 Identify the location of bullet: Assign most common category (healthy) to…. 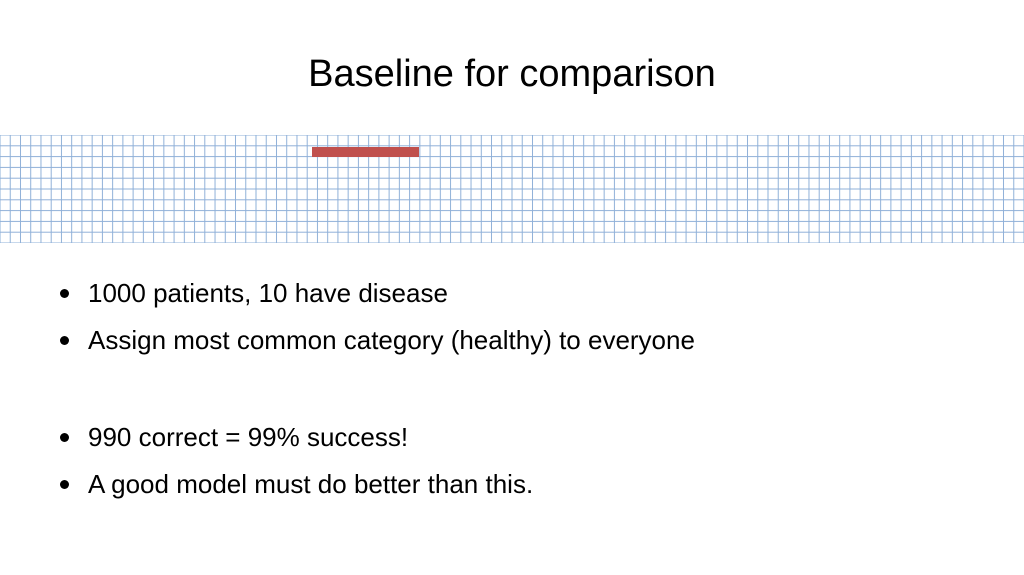
(377, 342).